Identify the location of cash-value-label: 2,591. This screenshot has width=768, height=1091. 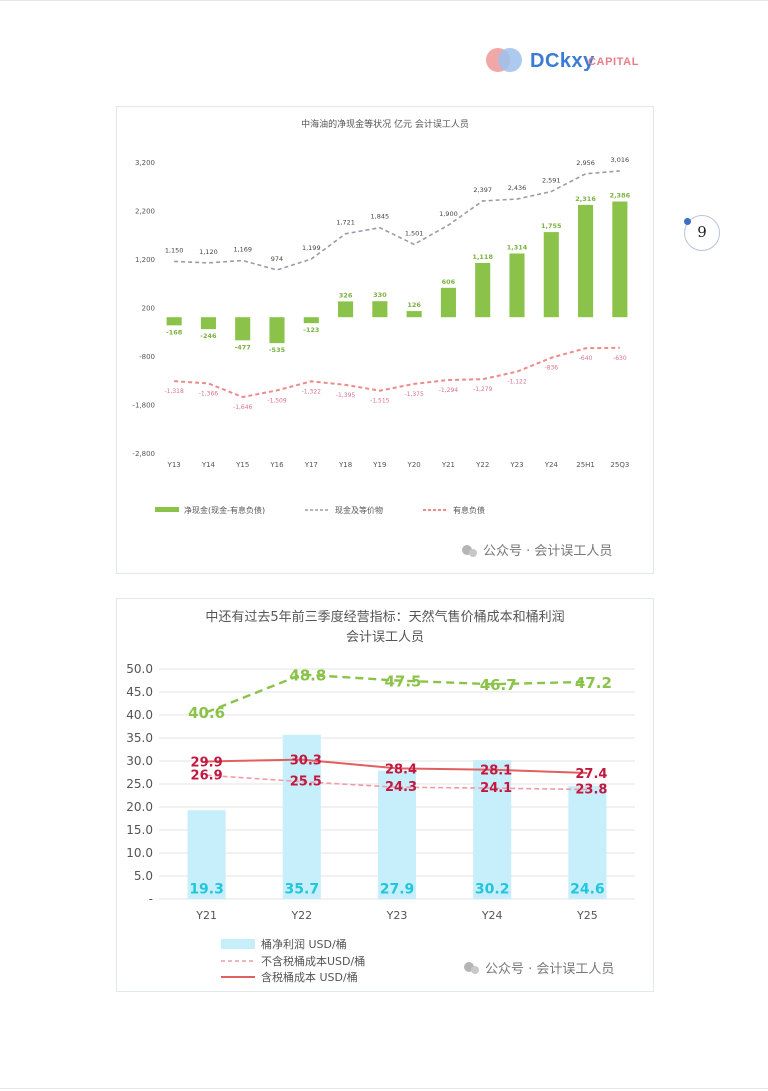
(551, 181).